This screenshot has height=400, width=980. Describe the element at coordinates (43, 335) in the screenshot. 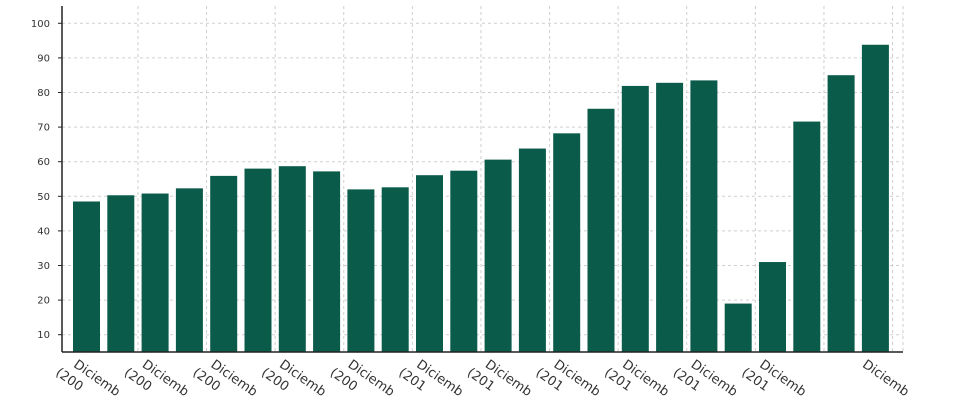

I see `y-tick-label: 10` at that location.